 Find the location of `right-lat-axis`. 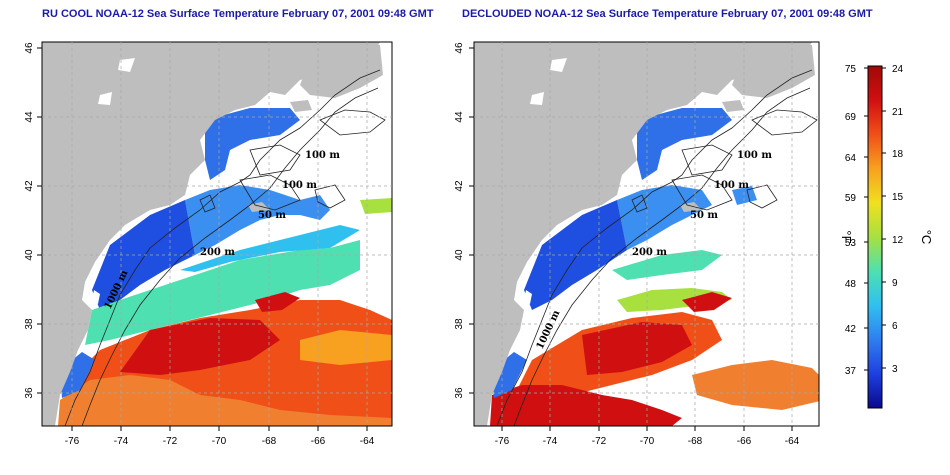

right-lat-axis is located at coordinates (471, 220).